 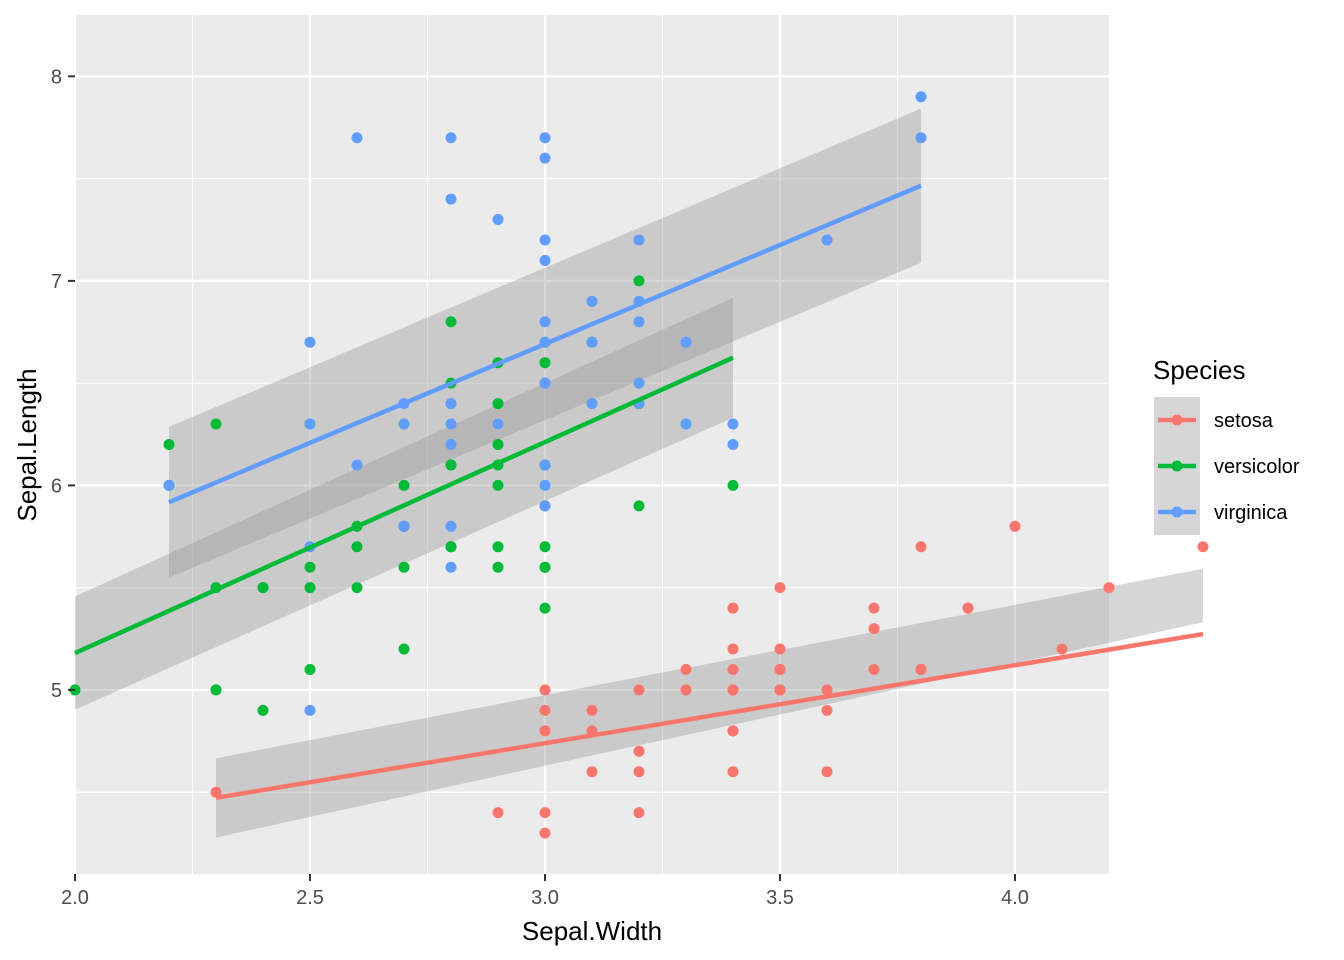 I want to click on x-tick-label: 2.5, so click(x=310, y=898).